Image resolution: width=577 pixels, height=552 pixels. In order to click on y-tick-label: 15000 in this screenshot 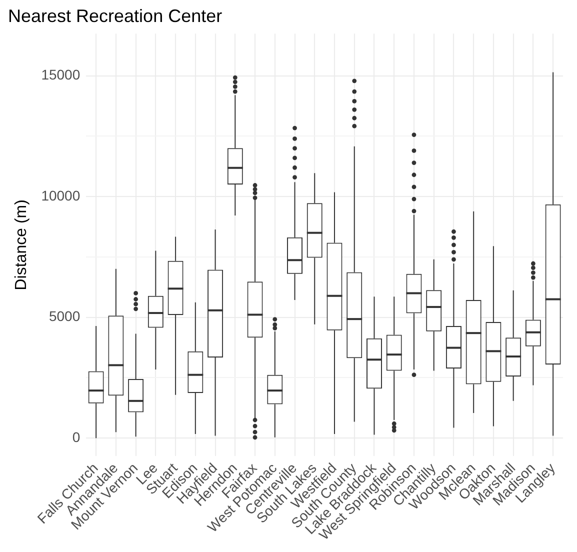, I will do `click(60, 74)`.